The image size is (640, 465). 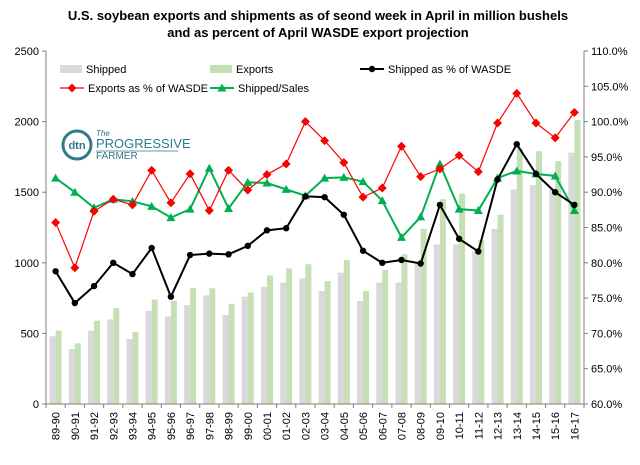 What do you see at coordinates (449, 70) in the screenshot?
I see `legend-label-shipped-as-of-wasde: Shipped as % of WASDE` at bounding box center [449, 70].